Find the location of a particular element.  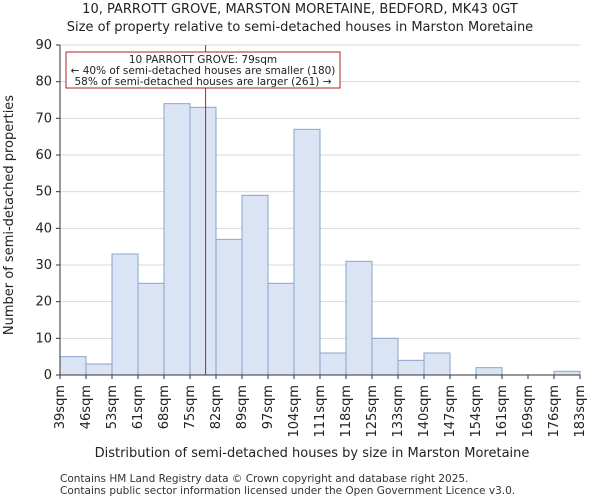

y-tick-label: 80 is located at coordinates (43, 82).